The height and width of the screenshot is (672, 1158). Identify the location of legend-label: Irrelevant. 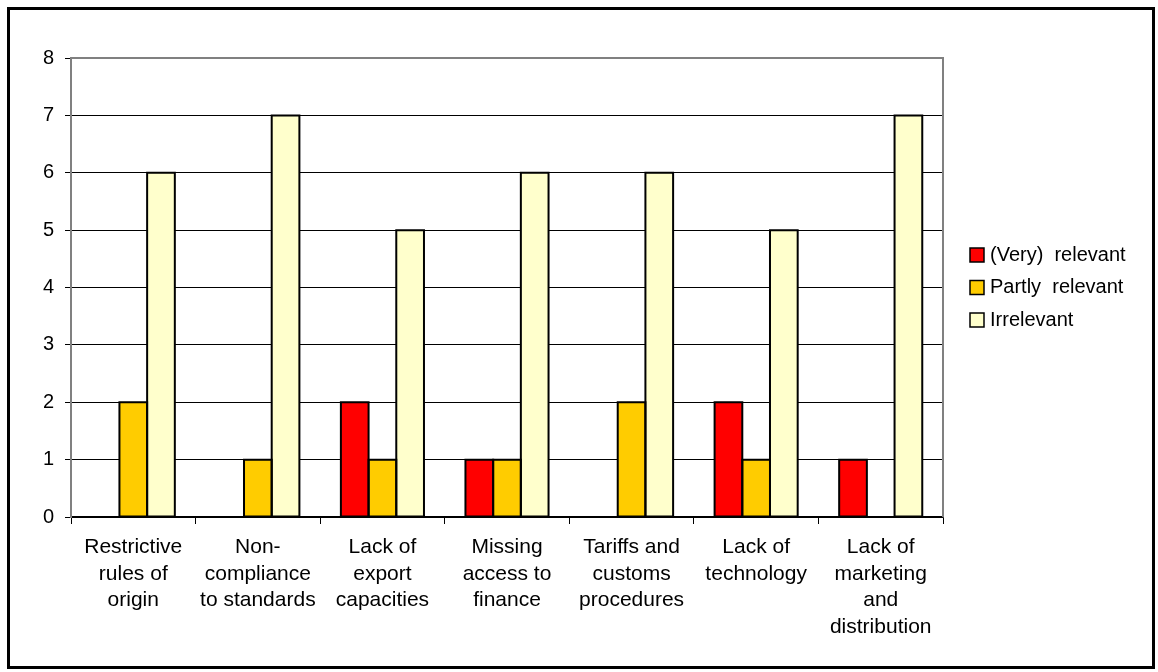
(1032, 318).